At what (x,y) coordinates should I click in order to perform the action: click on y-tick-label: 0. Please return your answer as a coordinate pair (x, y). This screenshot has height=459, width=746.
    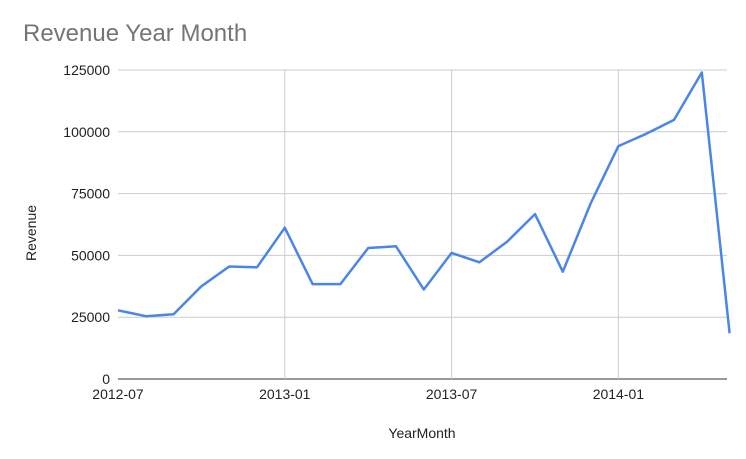
    Looking at the image, I should click on (106, 379).